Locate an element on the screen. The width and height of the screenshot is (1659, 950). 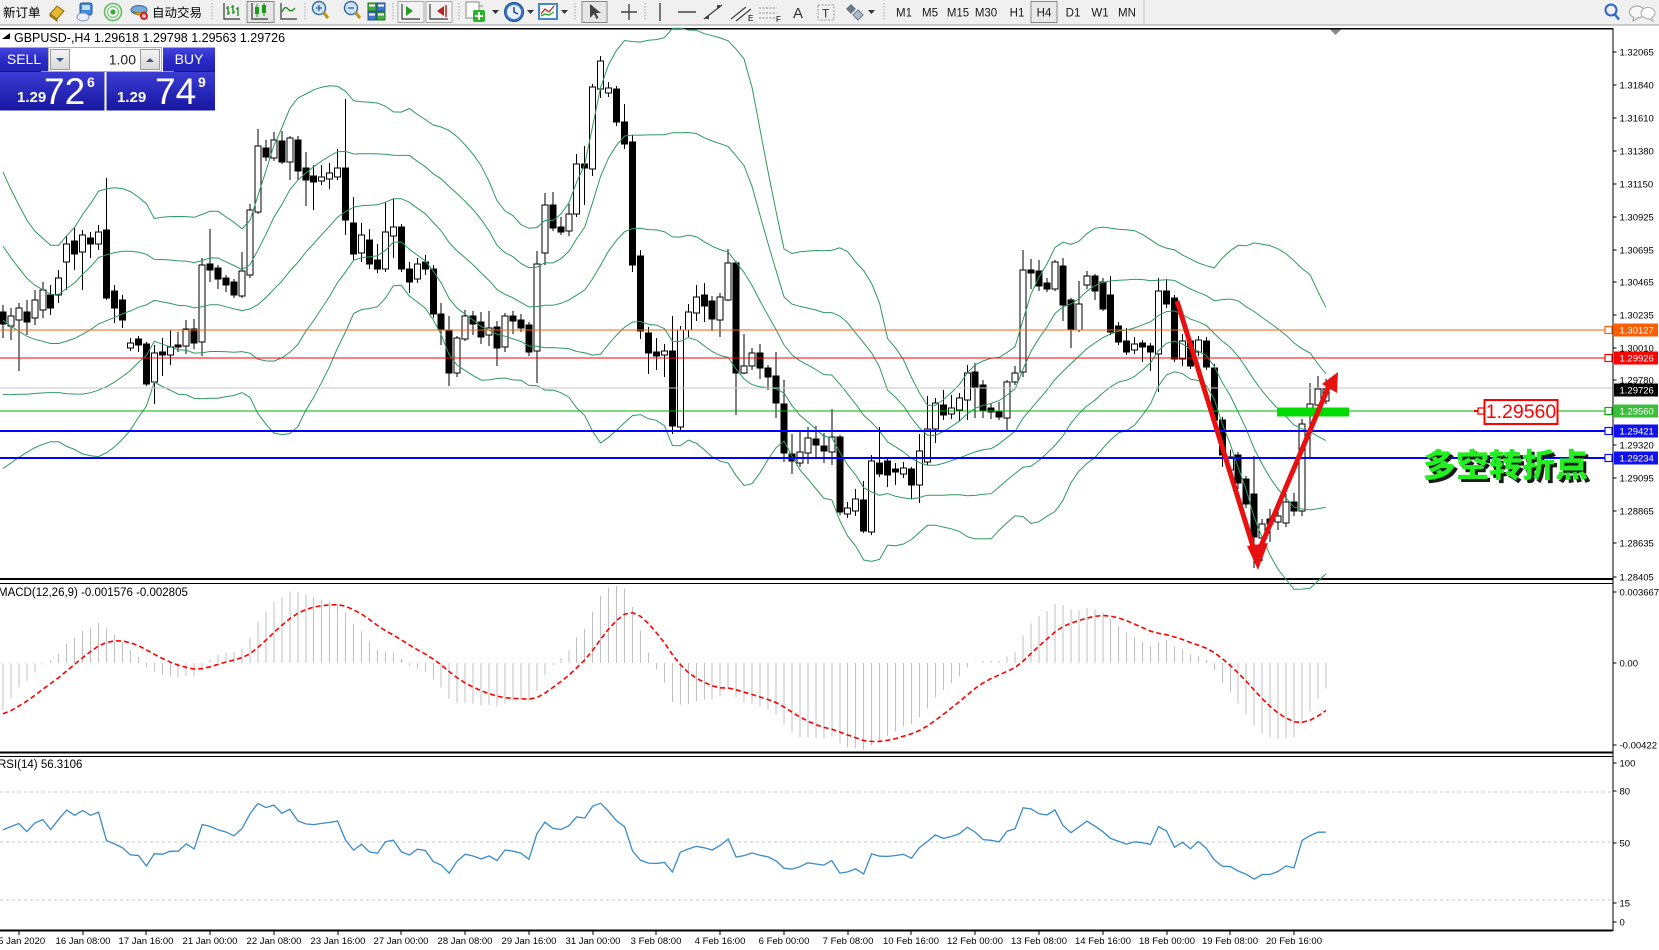
svg-text: SELL is located at coordinates (24, 59).